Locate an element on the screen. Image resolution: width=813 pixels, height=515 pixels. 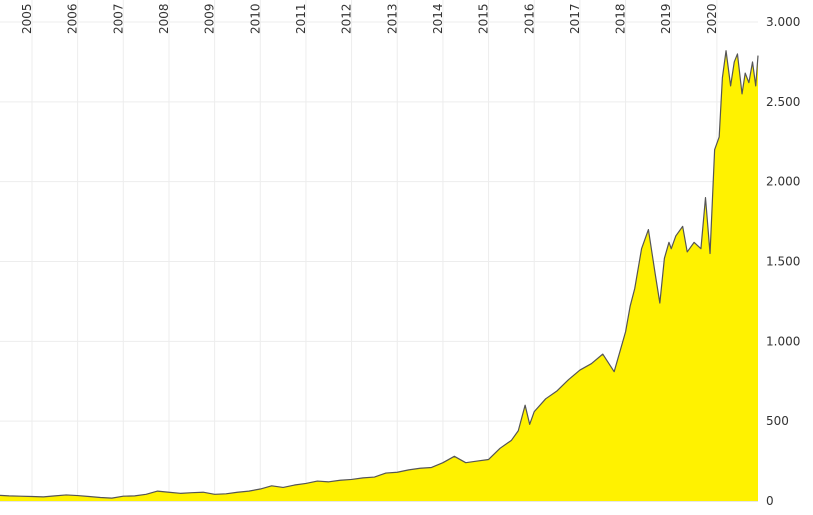
x-tick-label: 2011 is located at coordinates (301, 18).